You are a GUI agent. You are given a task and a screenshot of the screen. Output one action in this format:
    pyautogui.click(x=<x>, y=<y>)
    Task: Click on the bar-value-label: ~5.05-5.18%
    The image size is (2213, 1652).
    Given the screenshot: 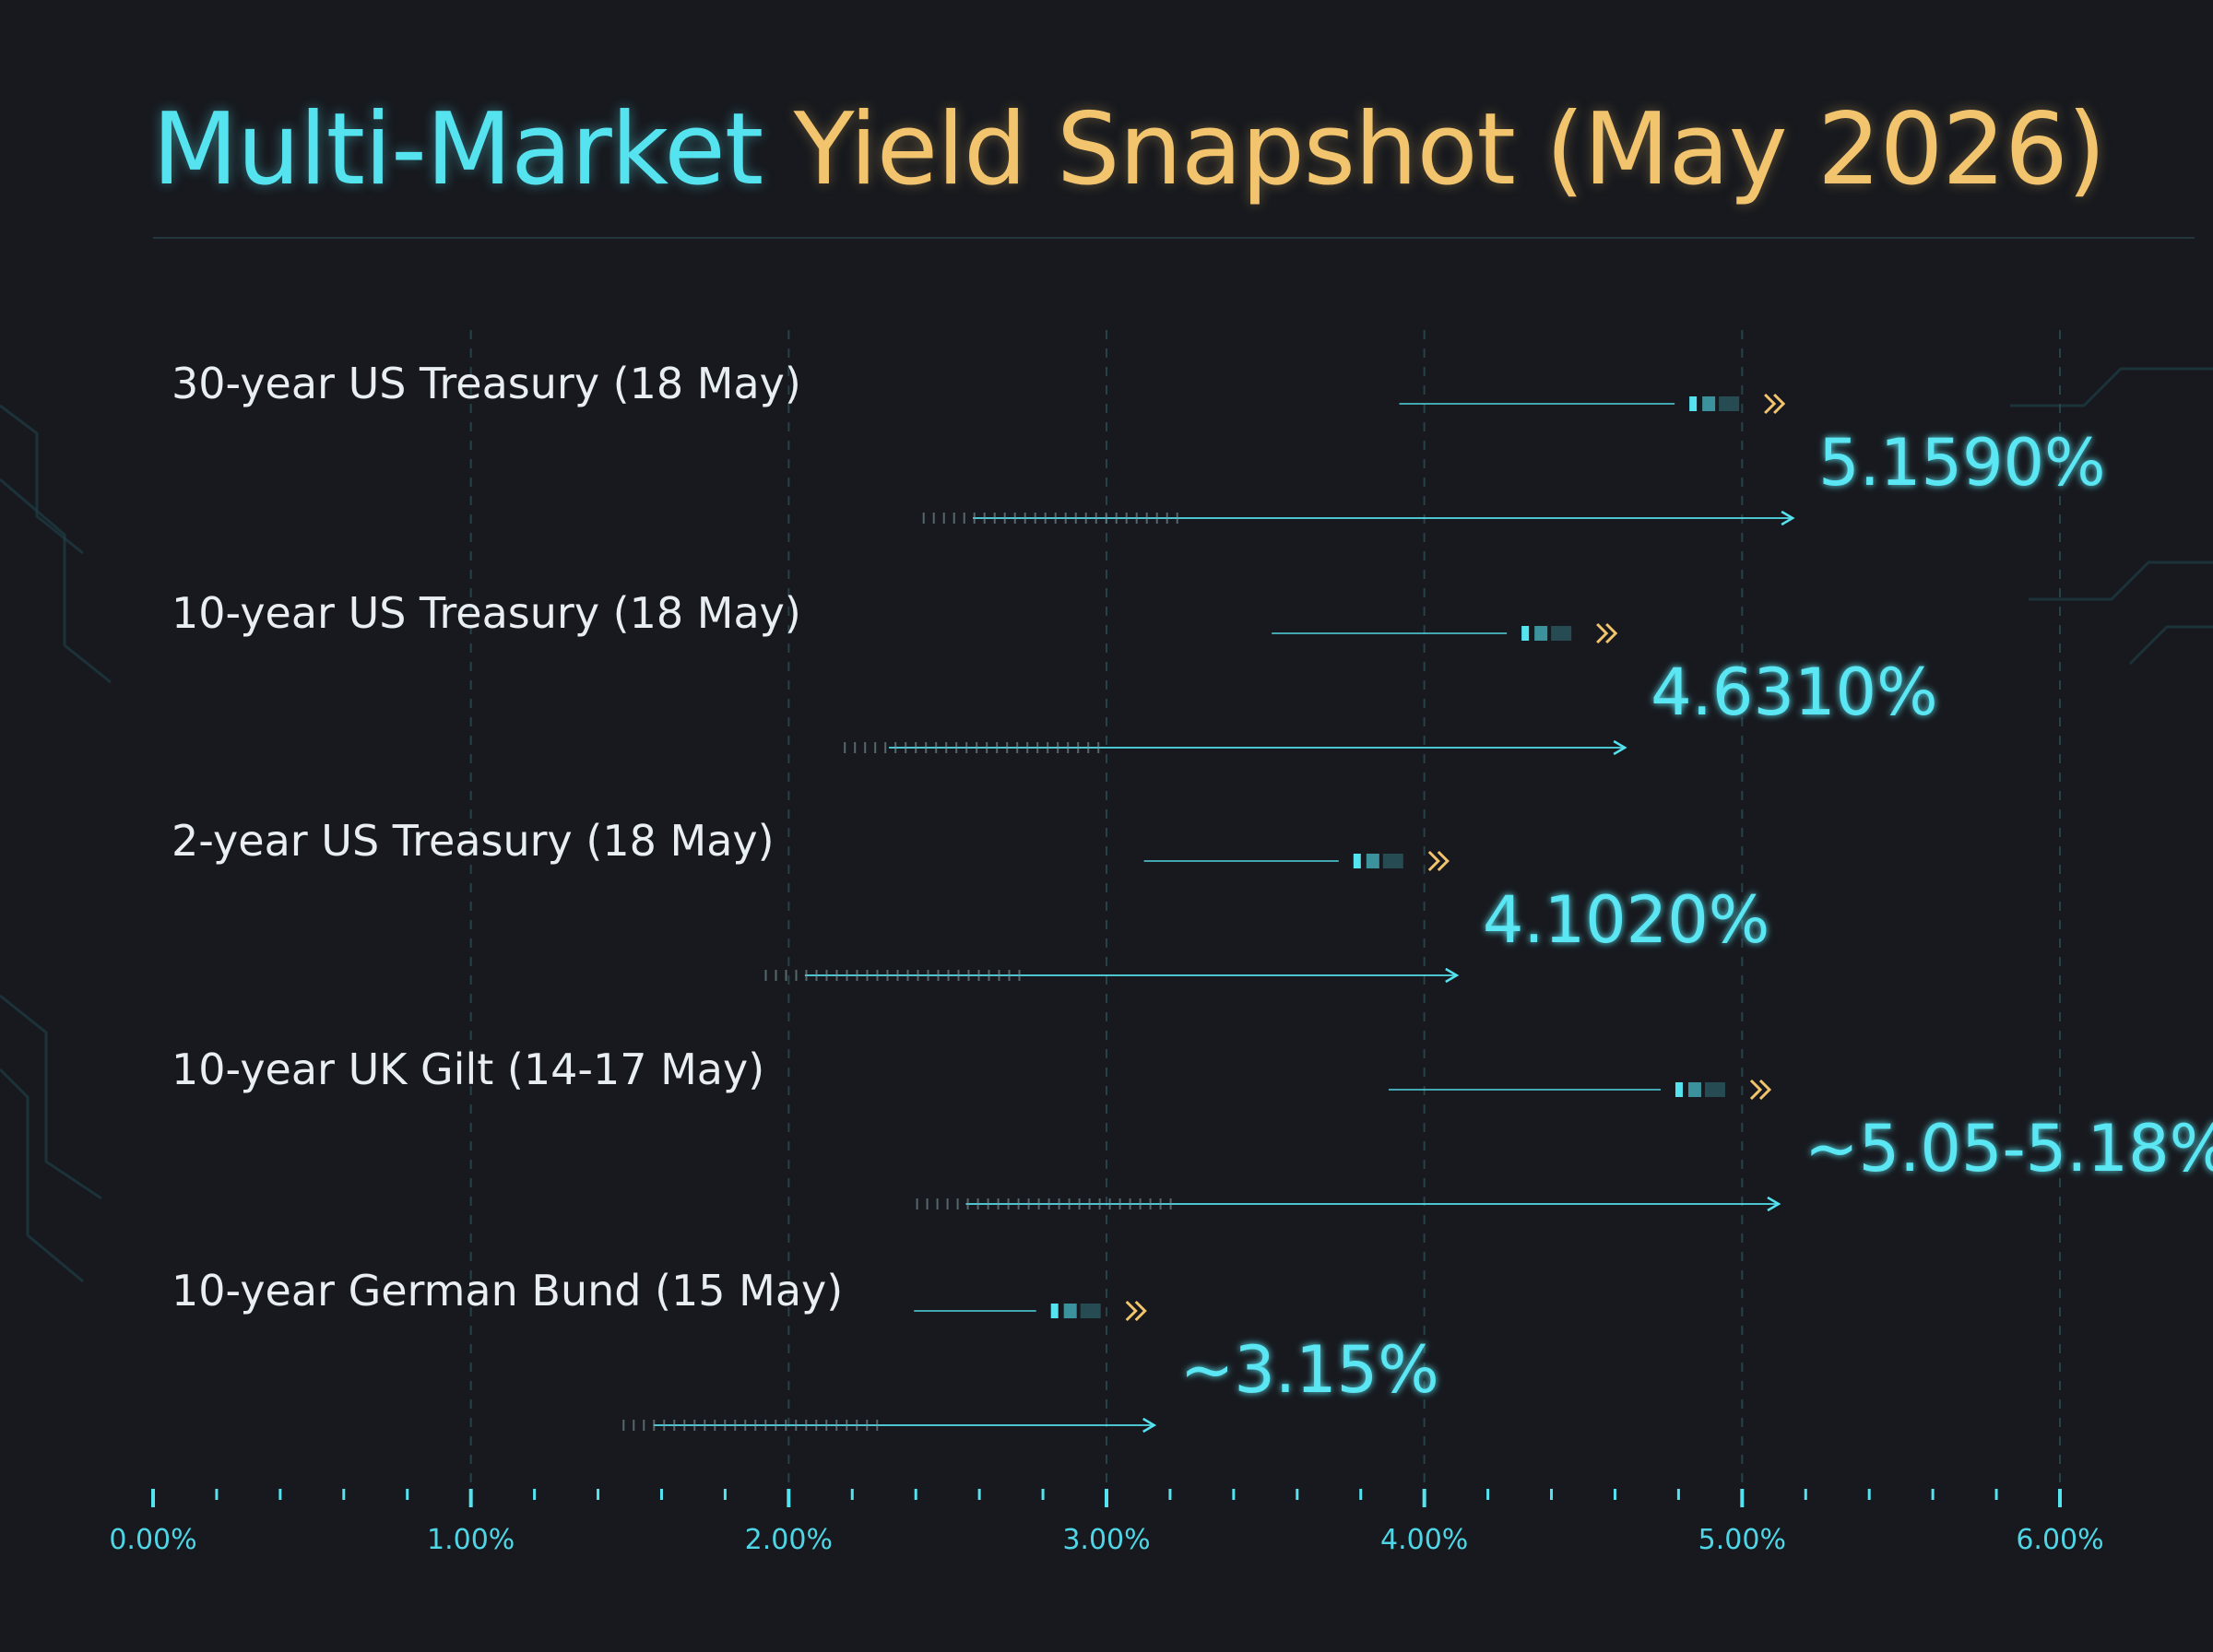 What is the action you would take?
    pyautogui.click(x=2009, y=1148)
    